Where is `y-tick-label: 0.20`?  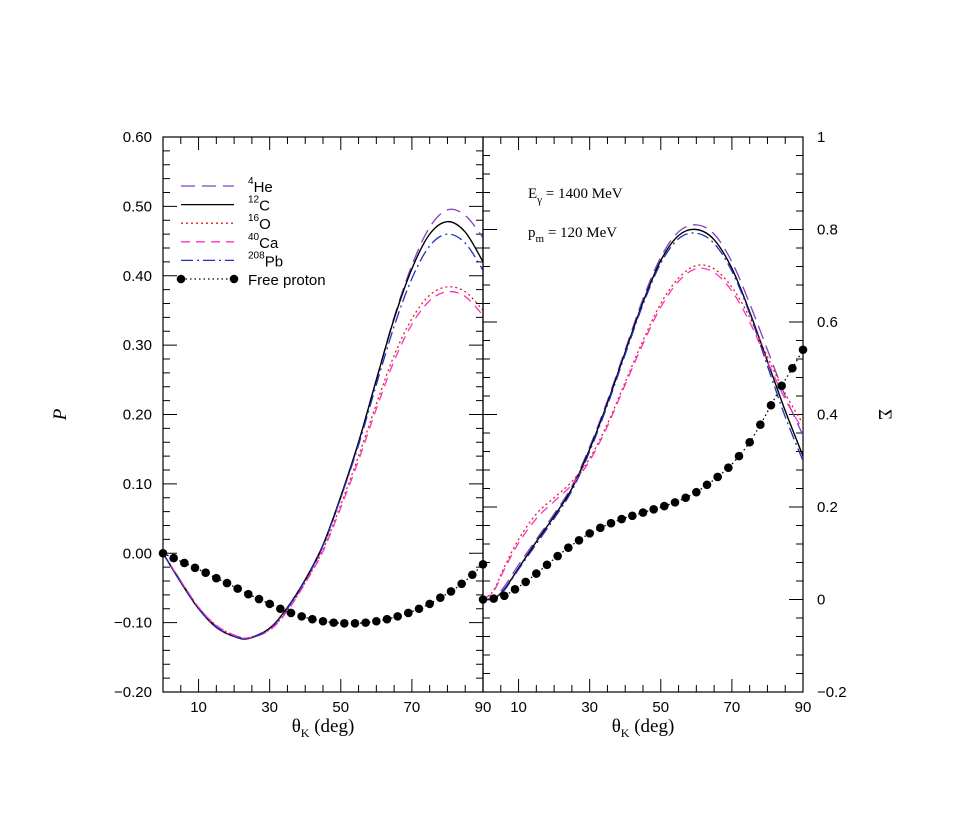
y-tick-label: 0.20 is located at coordinates (137, 415).